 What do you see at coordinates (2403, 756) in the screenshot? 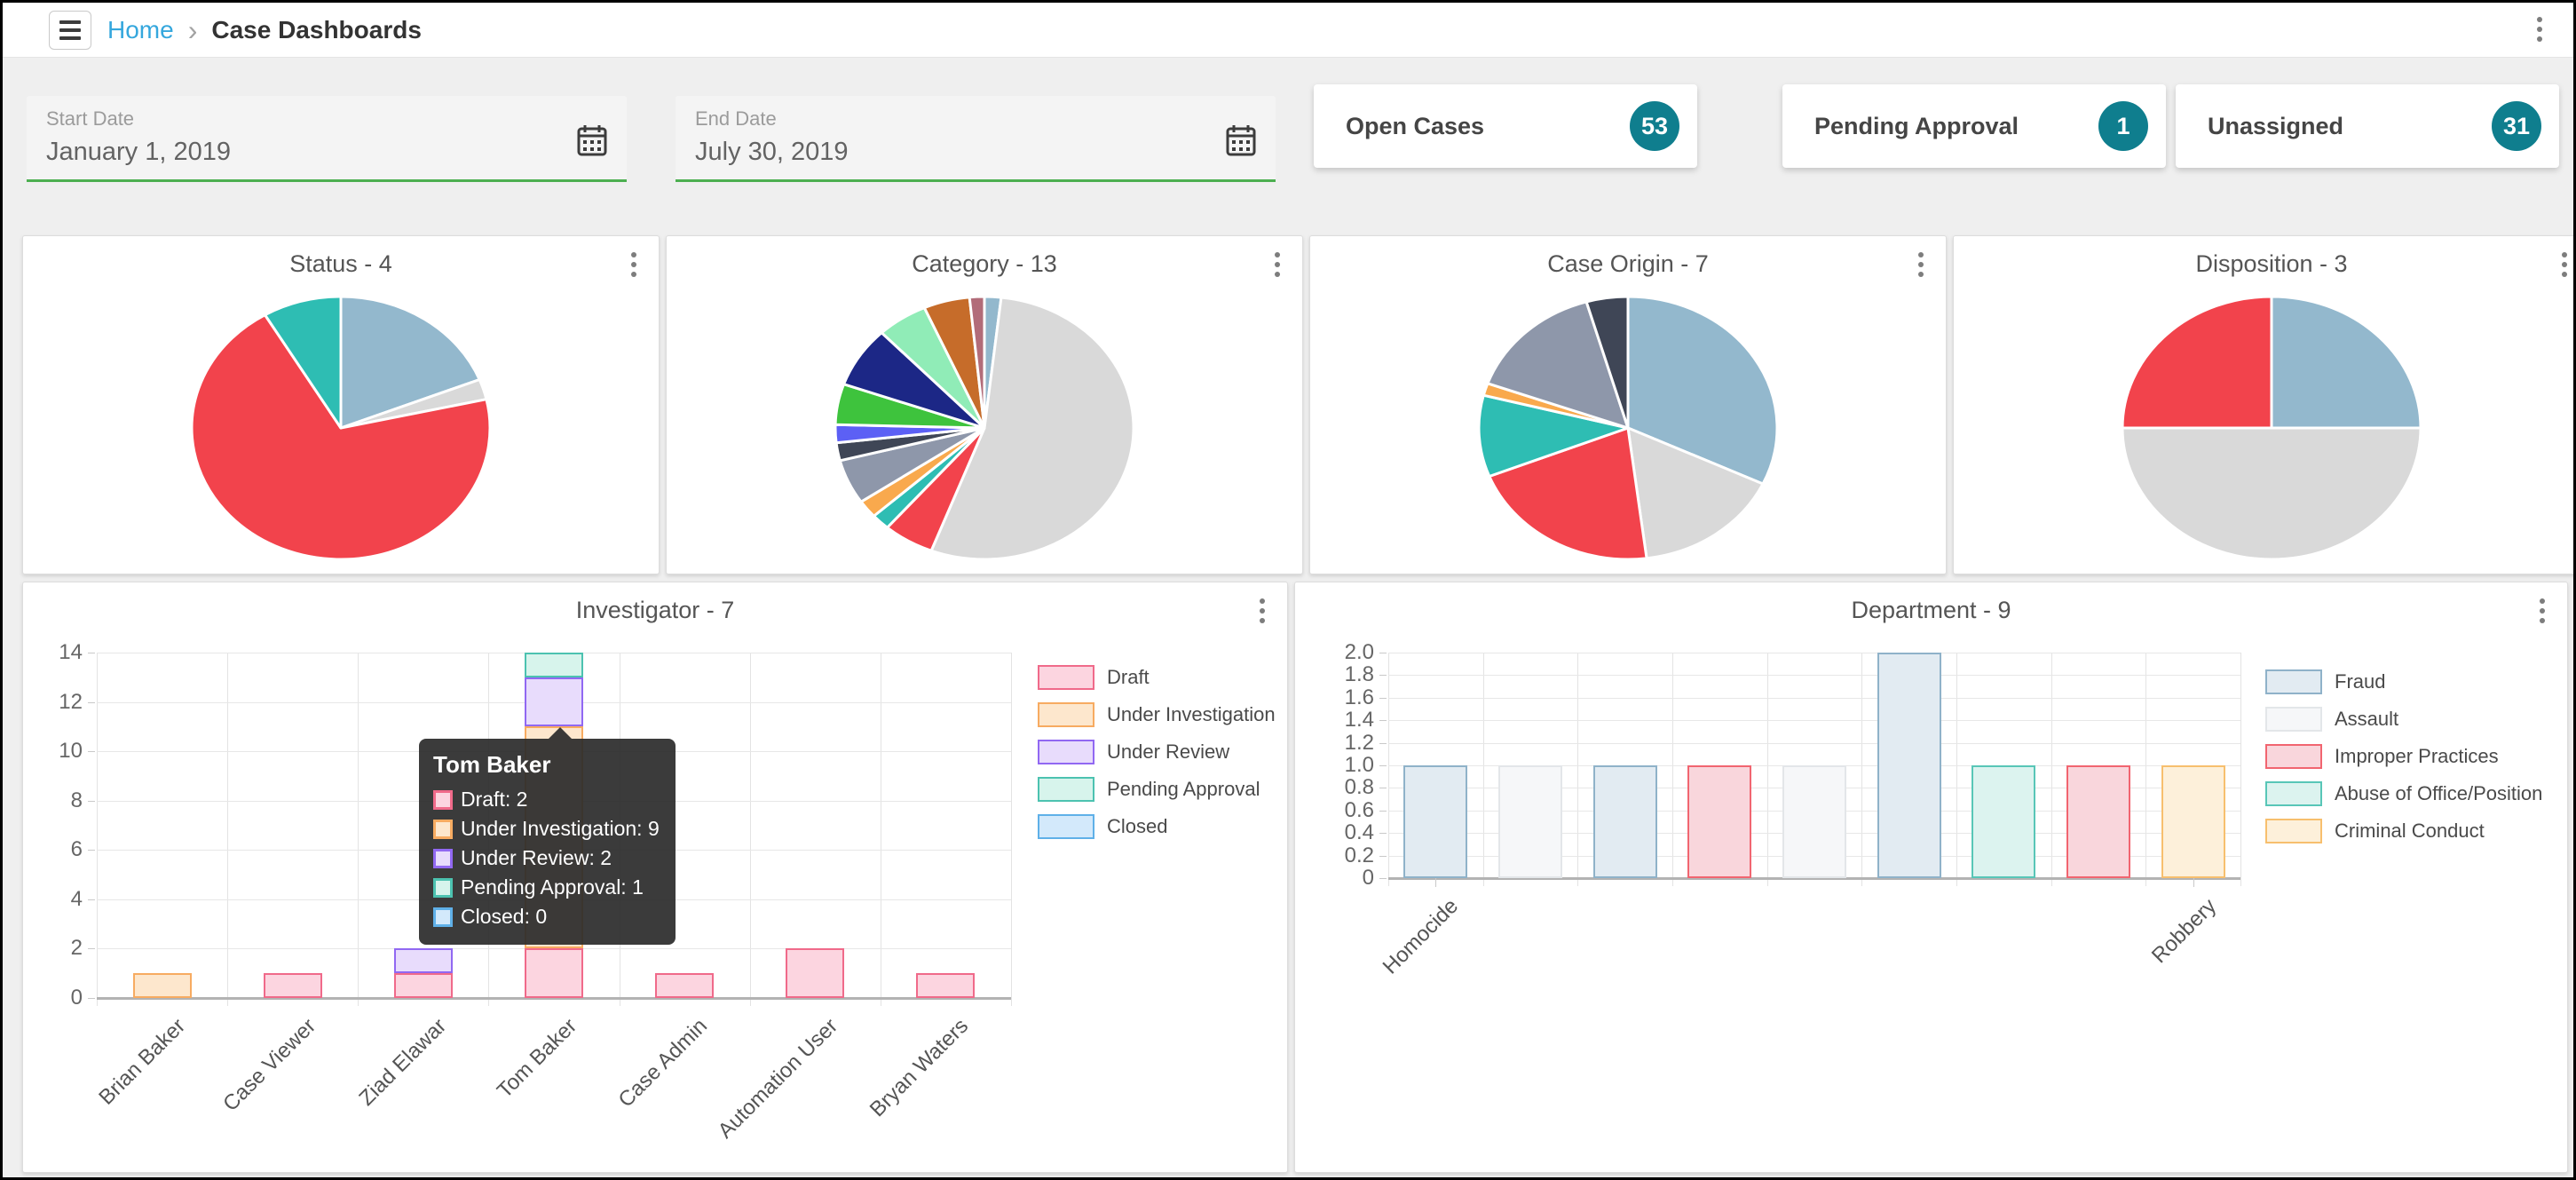
I see `legend-item: Improper Practices` at bounding box center [2403, 756].